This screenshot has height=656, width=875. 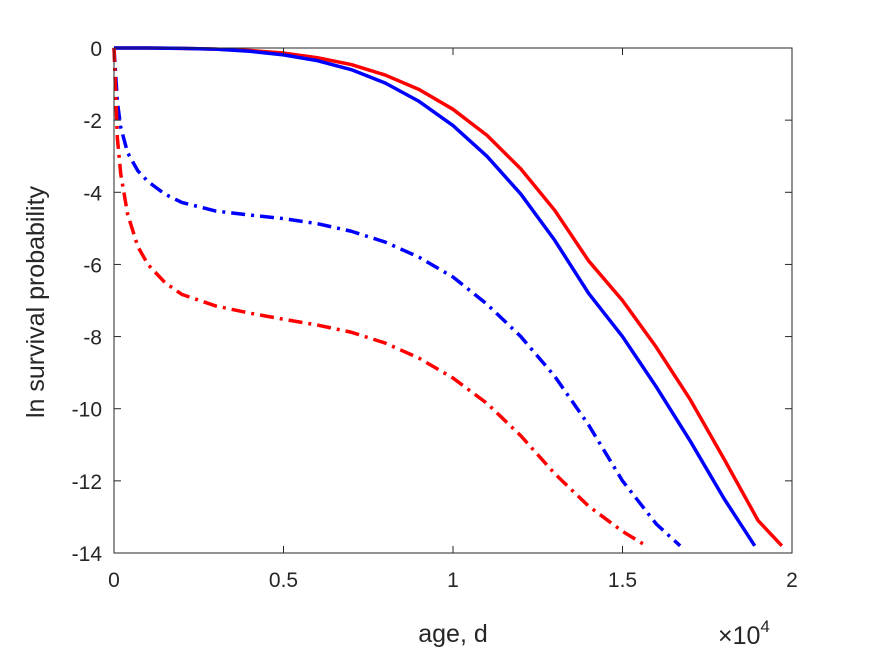 I want to click on x-tick-label: 0, so click(x=114, y=580).